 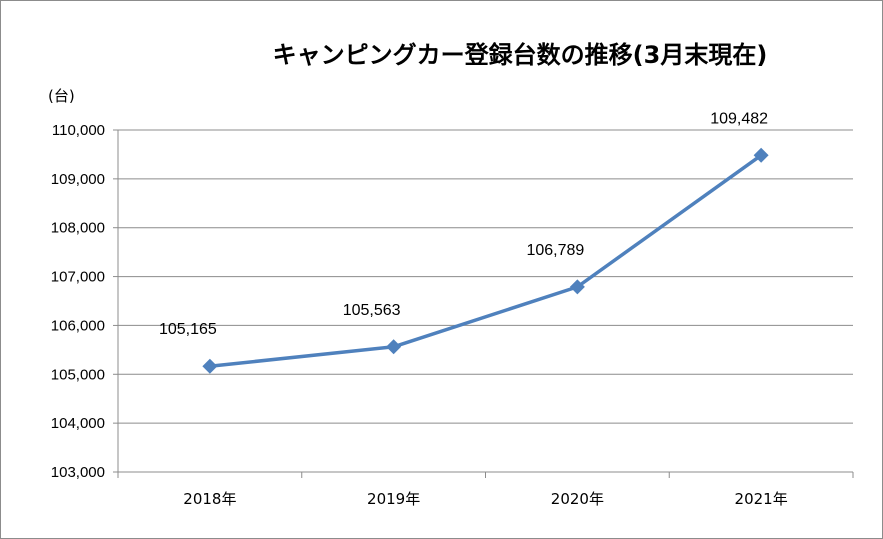 I want to click on data-label: 109,482, so click(x=739, y=118).